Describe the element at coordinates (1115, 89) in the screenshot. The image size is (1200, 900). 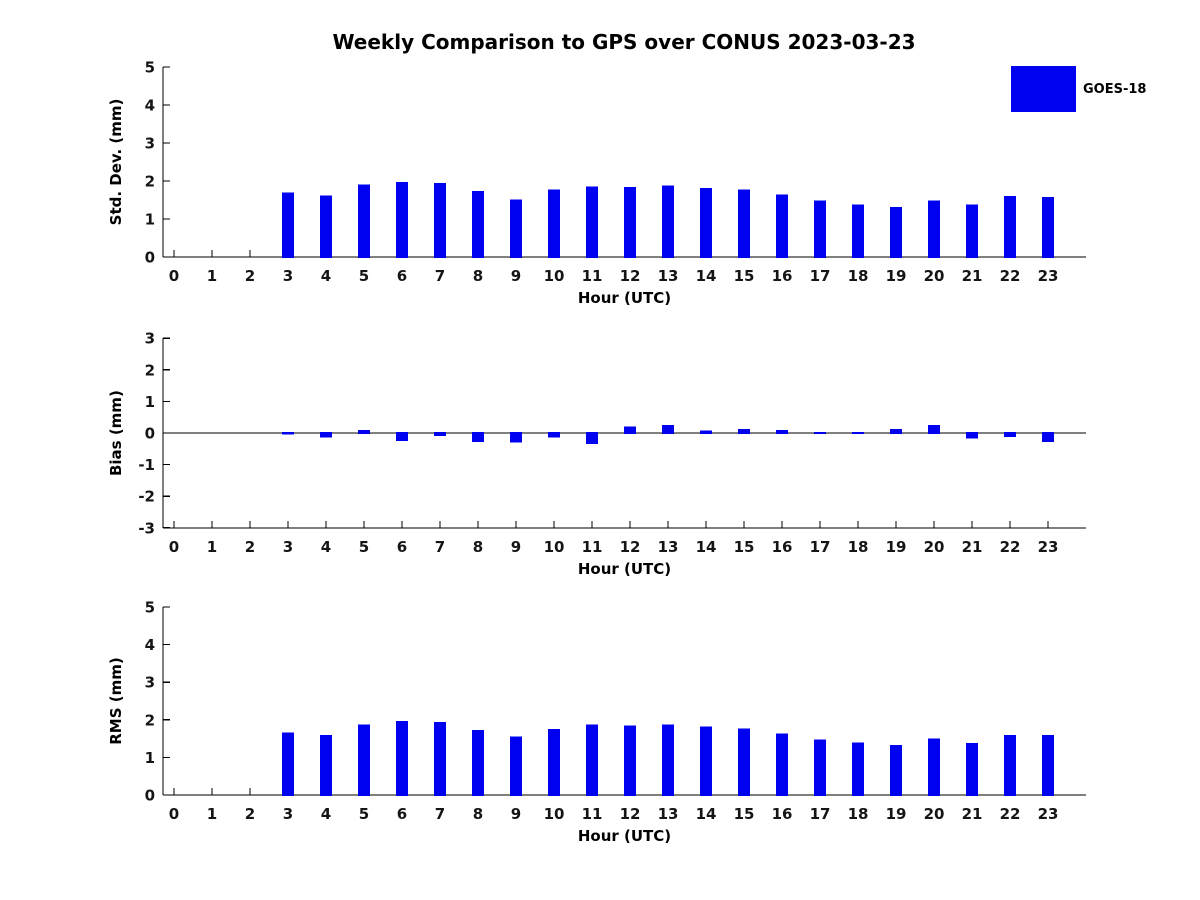
I see `legend-label: GOES-18` at that location.